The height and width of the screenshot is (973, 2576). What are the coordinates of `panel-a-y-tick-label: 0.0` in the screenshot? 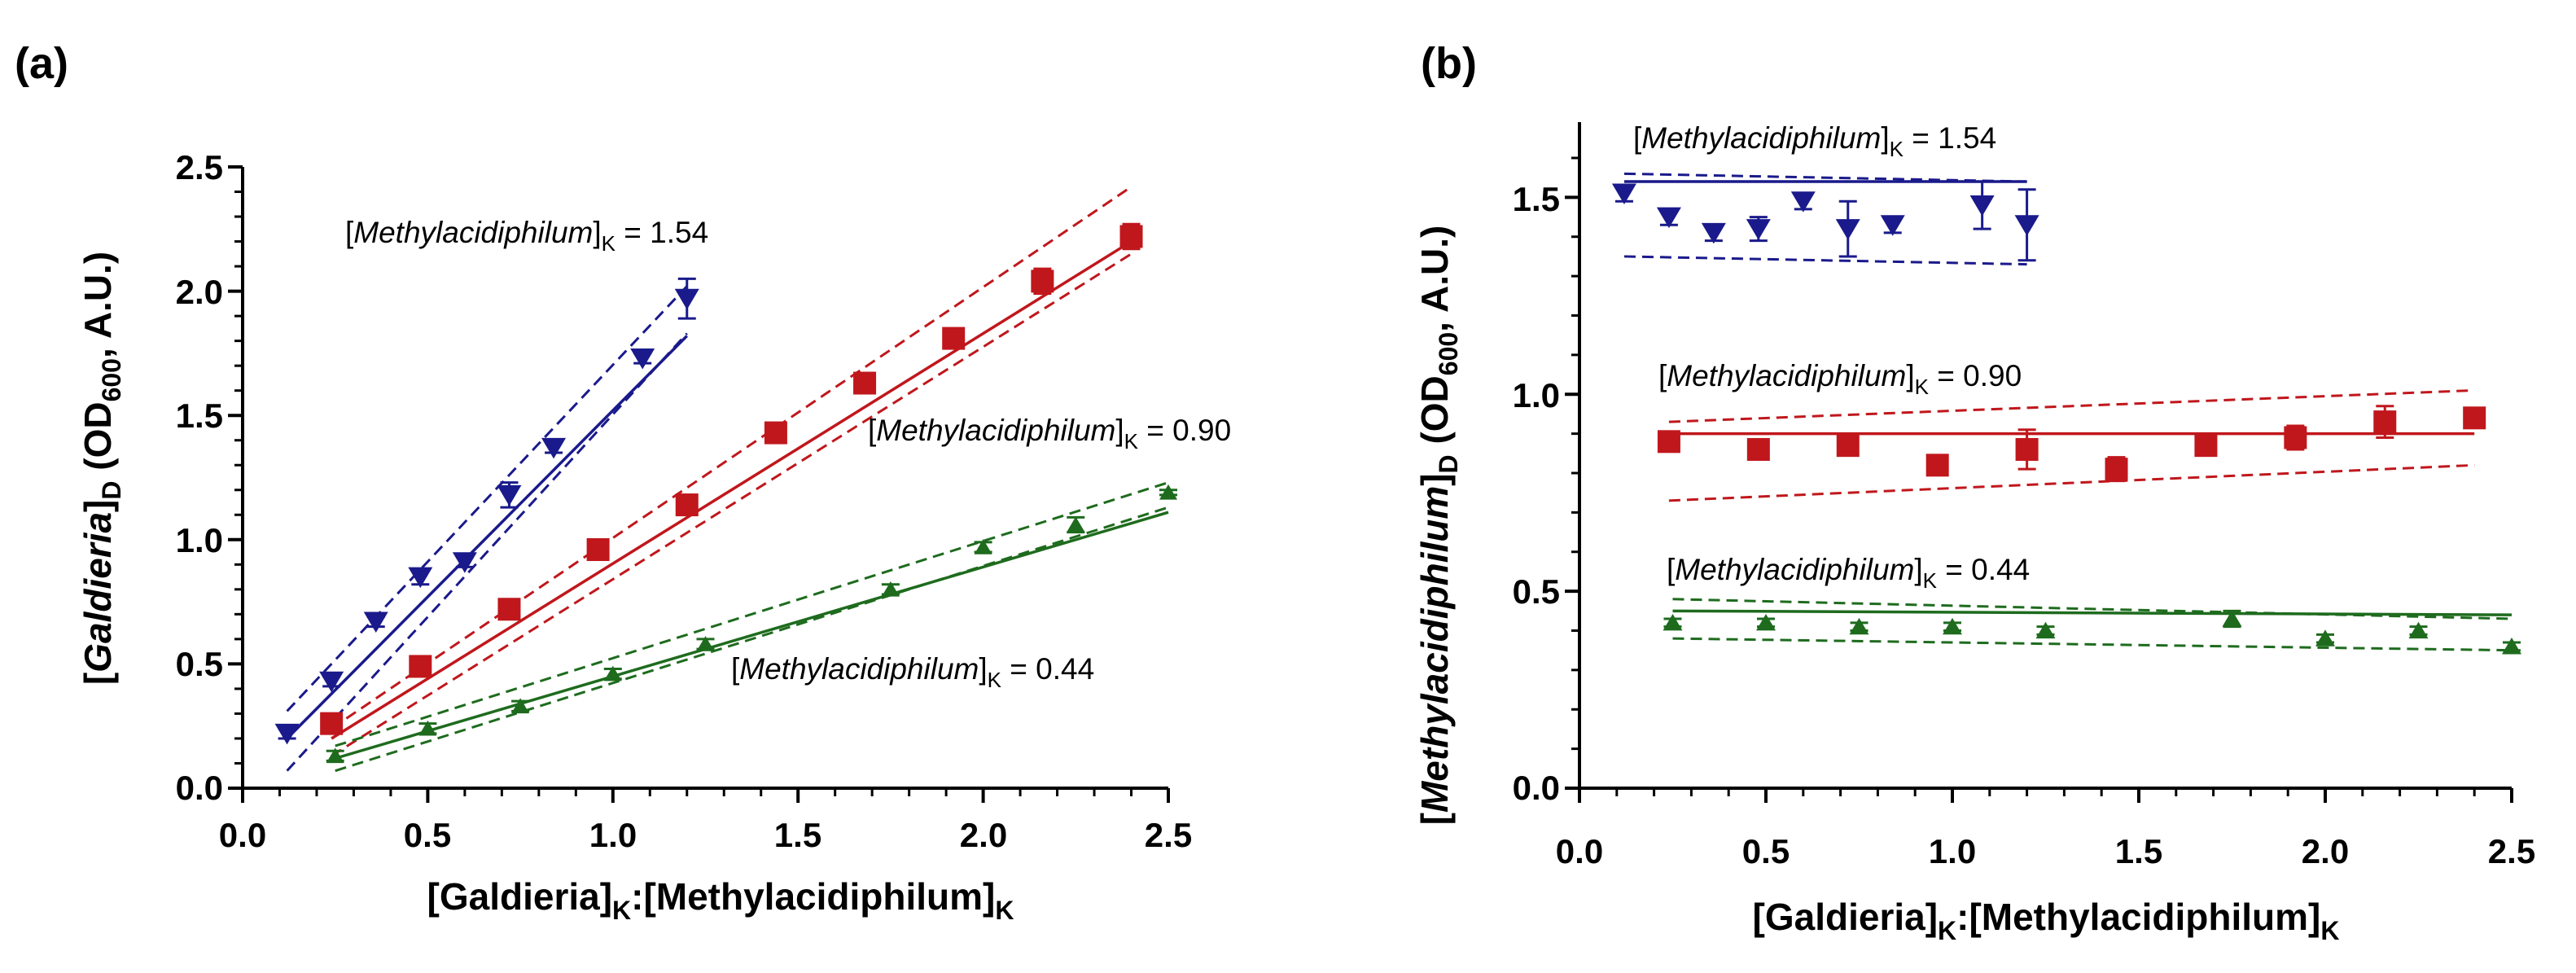 It's located at (199, 788).